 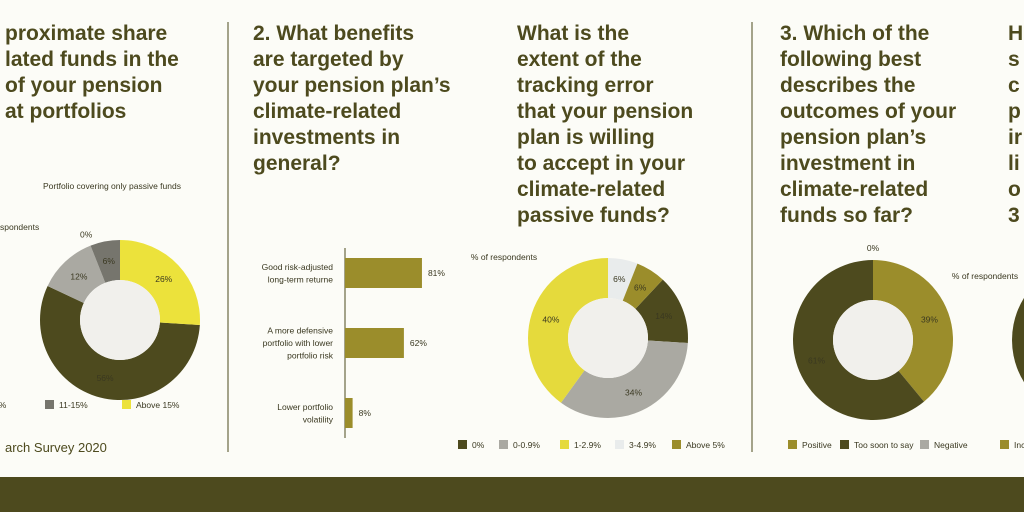 What do you see at coordinates (1014, 85) in the screenshot?
I see `cropped-title: c` at bounding box center [1014, 85].